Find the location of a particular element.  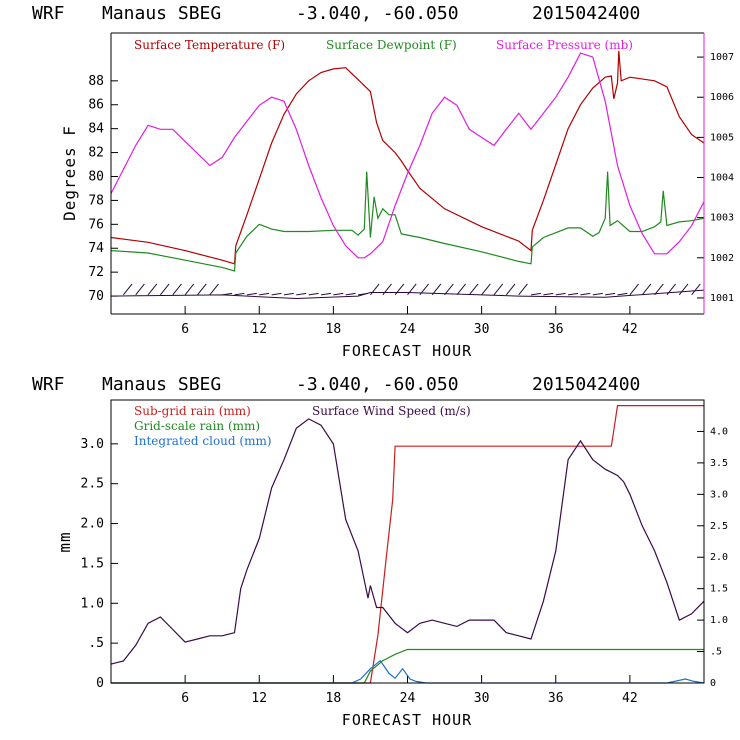

x-tick-label: 30 is located at coordinates (482, 329).